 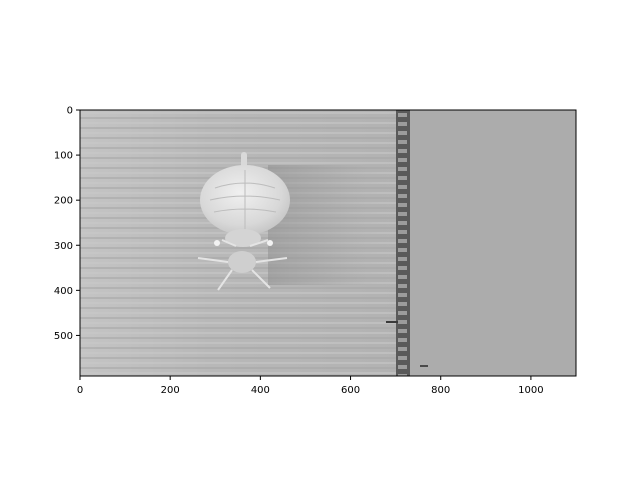 What do you see at coordinates (67, 224) in the screenshot?
I see `y-axis: 0 100 200 300 400 500` at bounding box center [67, 224].